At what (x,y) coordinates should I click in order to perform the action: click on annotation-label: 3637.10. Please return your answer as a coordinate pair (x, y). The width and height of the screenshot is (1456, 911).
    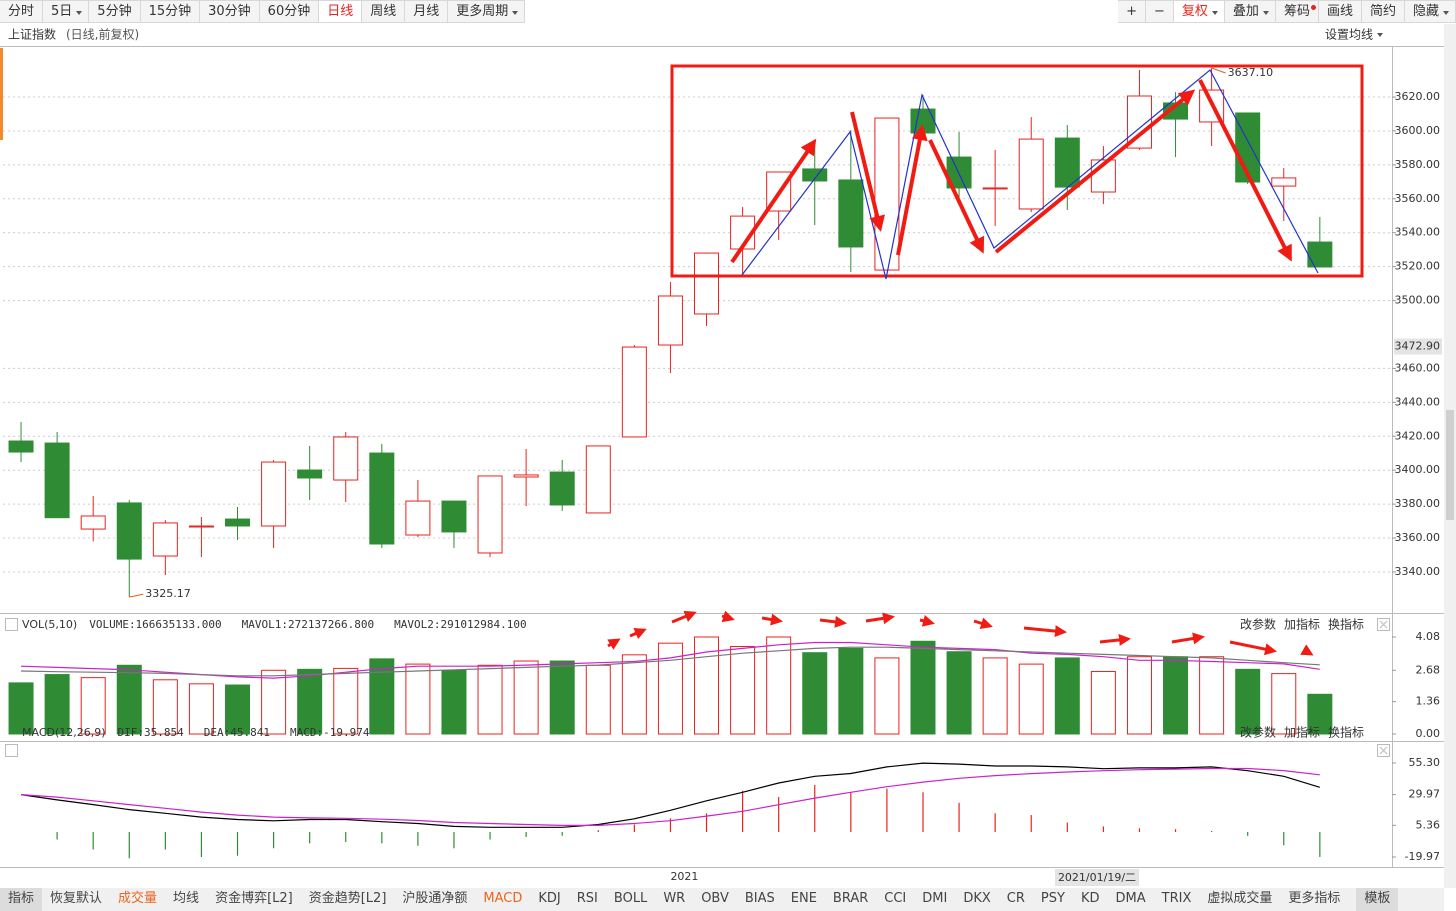
    Looking at the image, I should click on (1251, 72).